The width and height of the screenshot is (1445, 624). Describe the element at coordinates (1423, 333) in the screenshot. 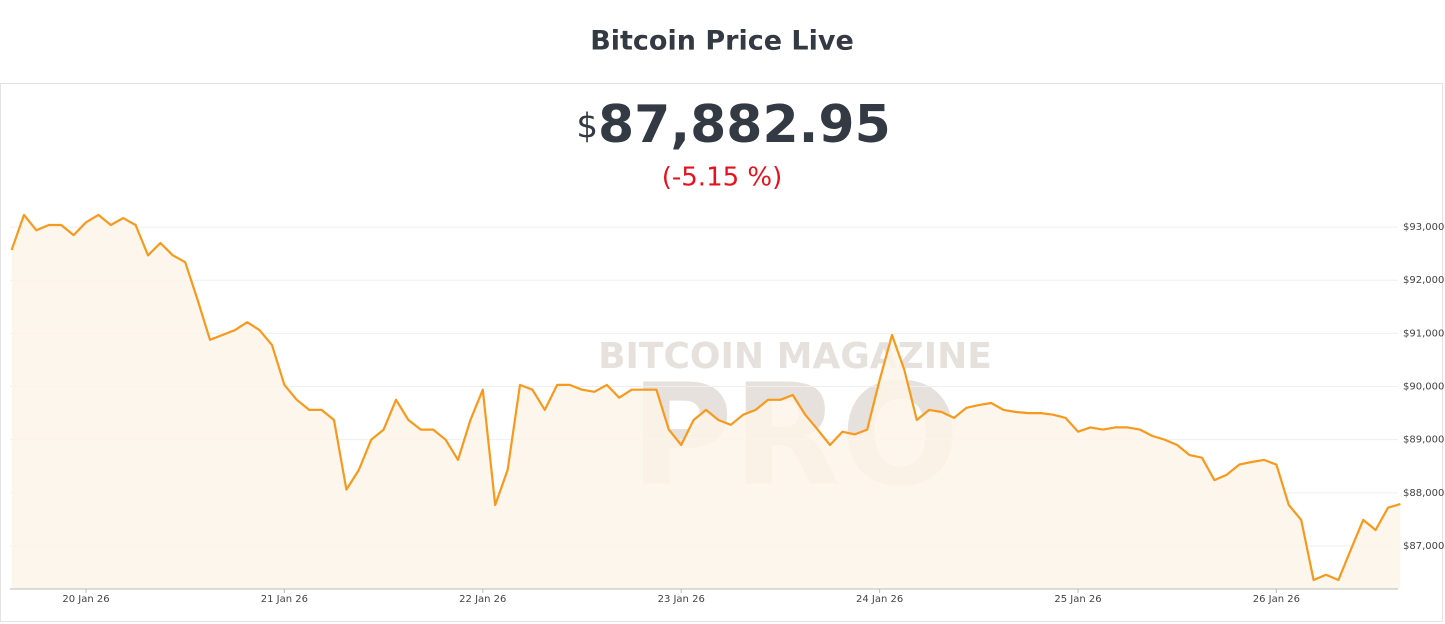

I see `y-tick-label: $91,000` at that location.